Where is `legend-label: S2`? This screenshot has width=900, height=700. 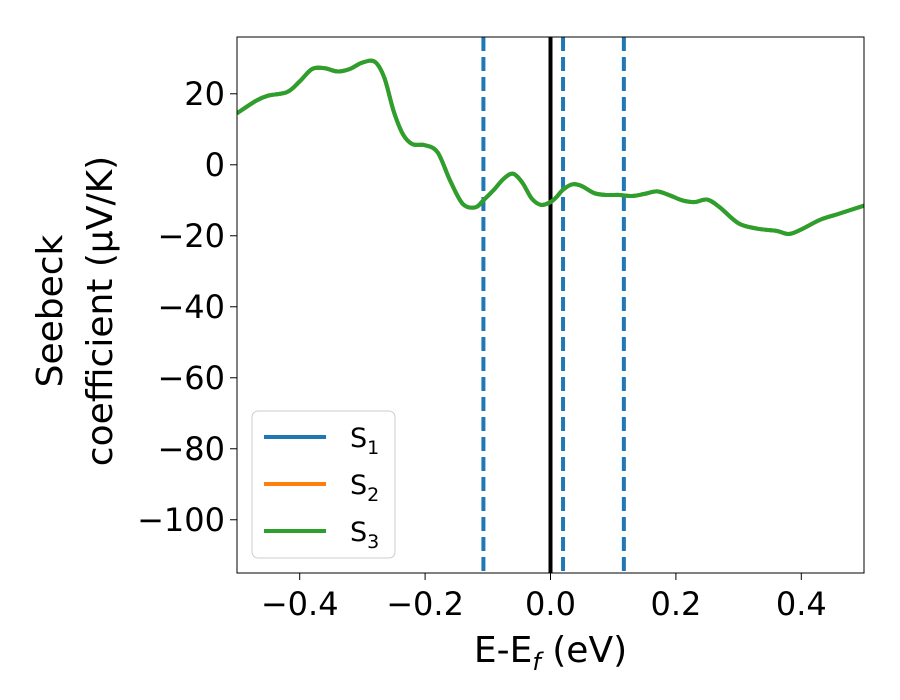 legend-label: S2 is located at coordinates (364, 488).